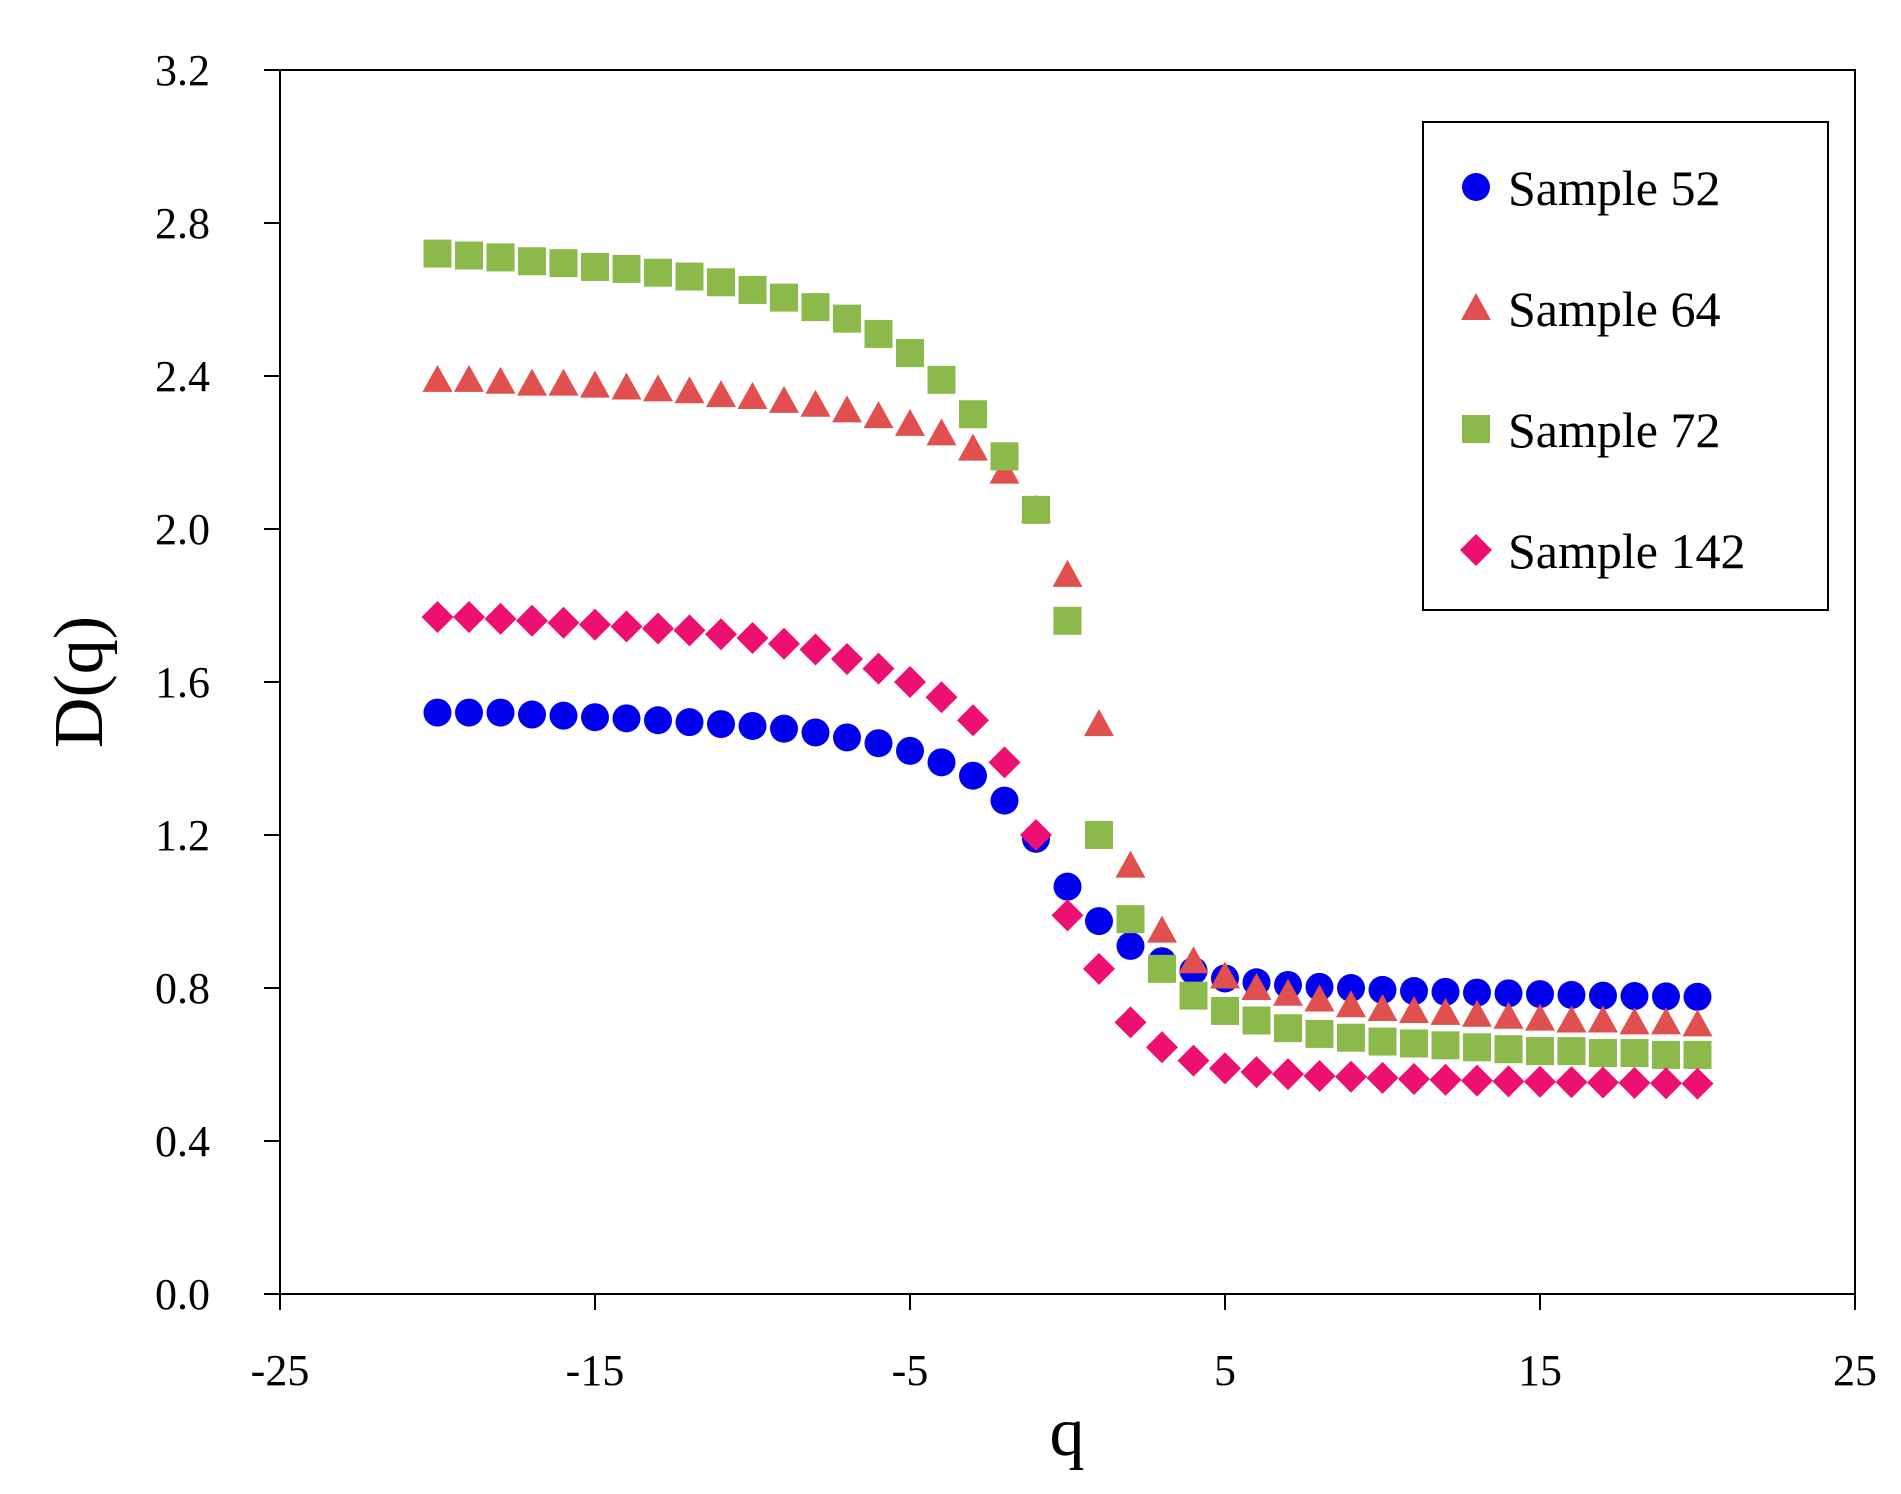  I want to click on y-tick-label: 0.8, so click(182, 988).